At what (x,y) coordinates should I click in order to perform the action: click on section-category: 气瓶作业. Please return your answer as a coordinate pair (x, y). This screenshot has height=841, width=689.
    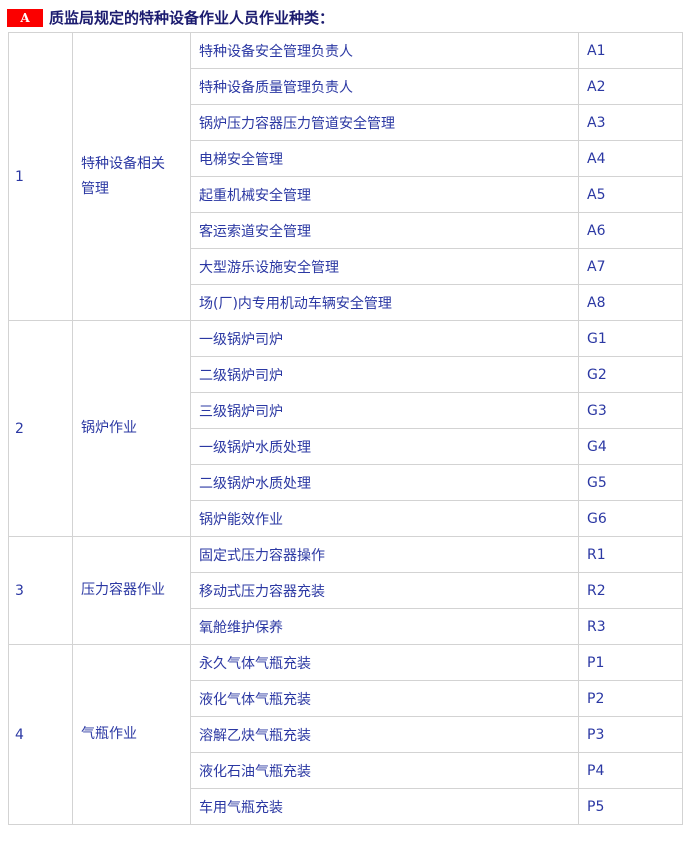
    Looking at the image, I should click on (131, 734).